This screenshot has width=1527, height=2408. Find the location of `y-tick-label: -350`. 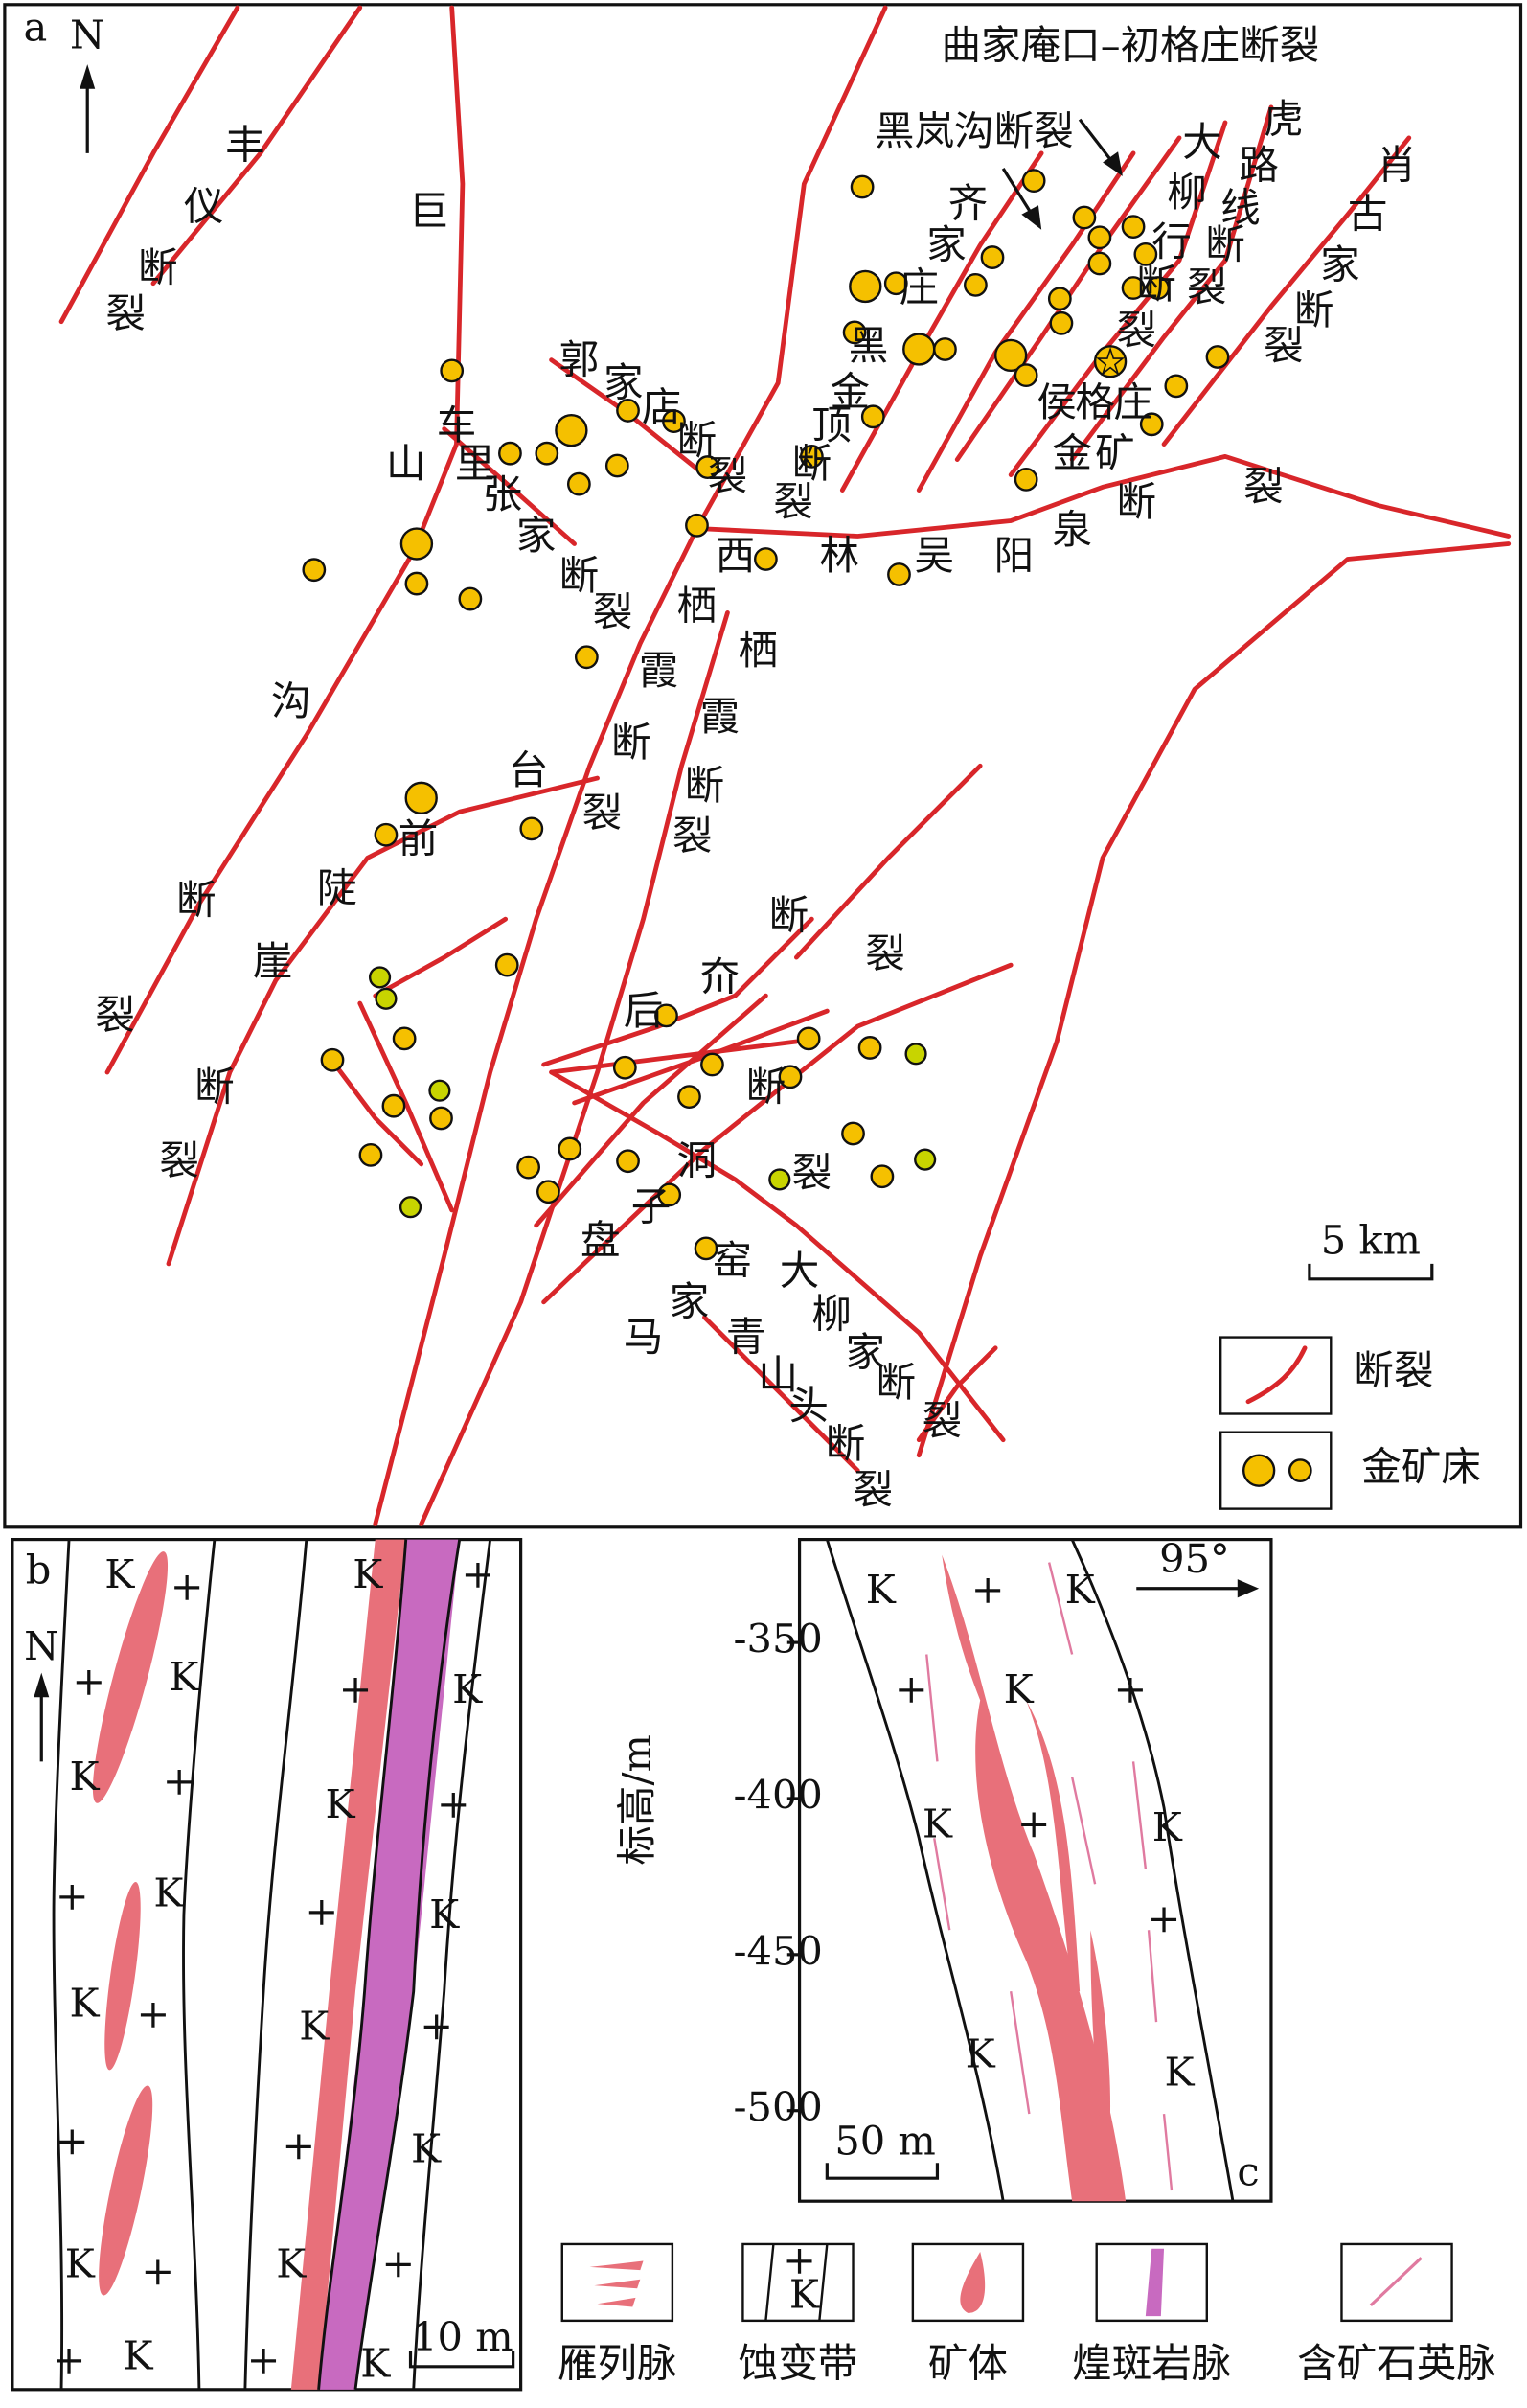

y-tick-label: -350 is located at coordinates (778, 1639).